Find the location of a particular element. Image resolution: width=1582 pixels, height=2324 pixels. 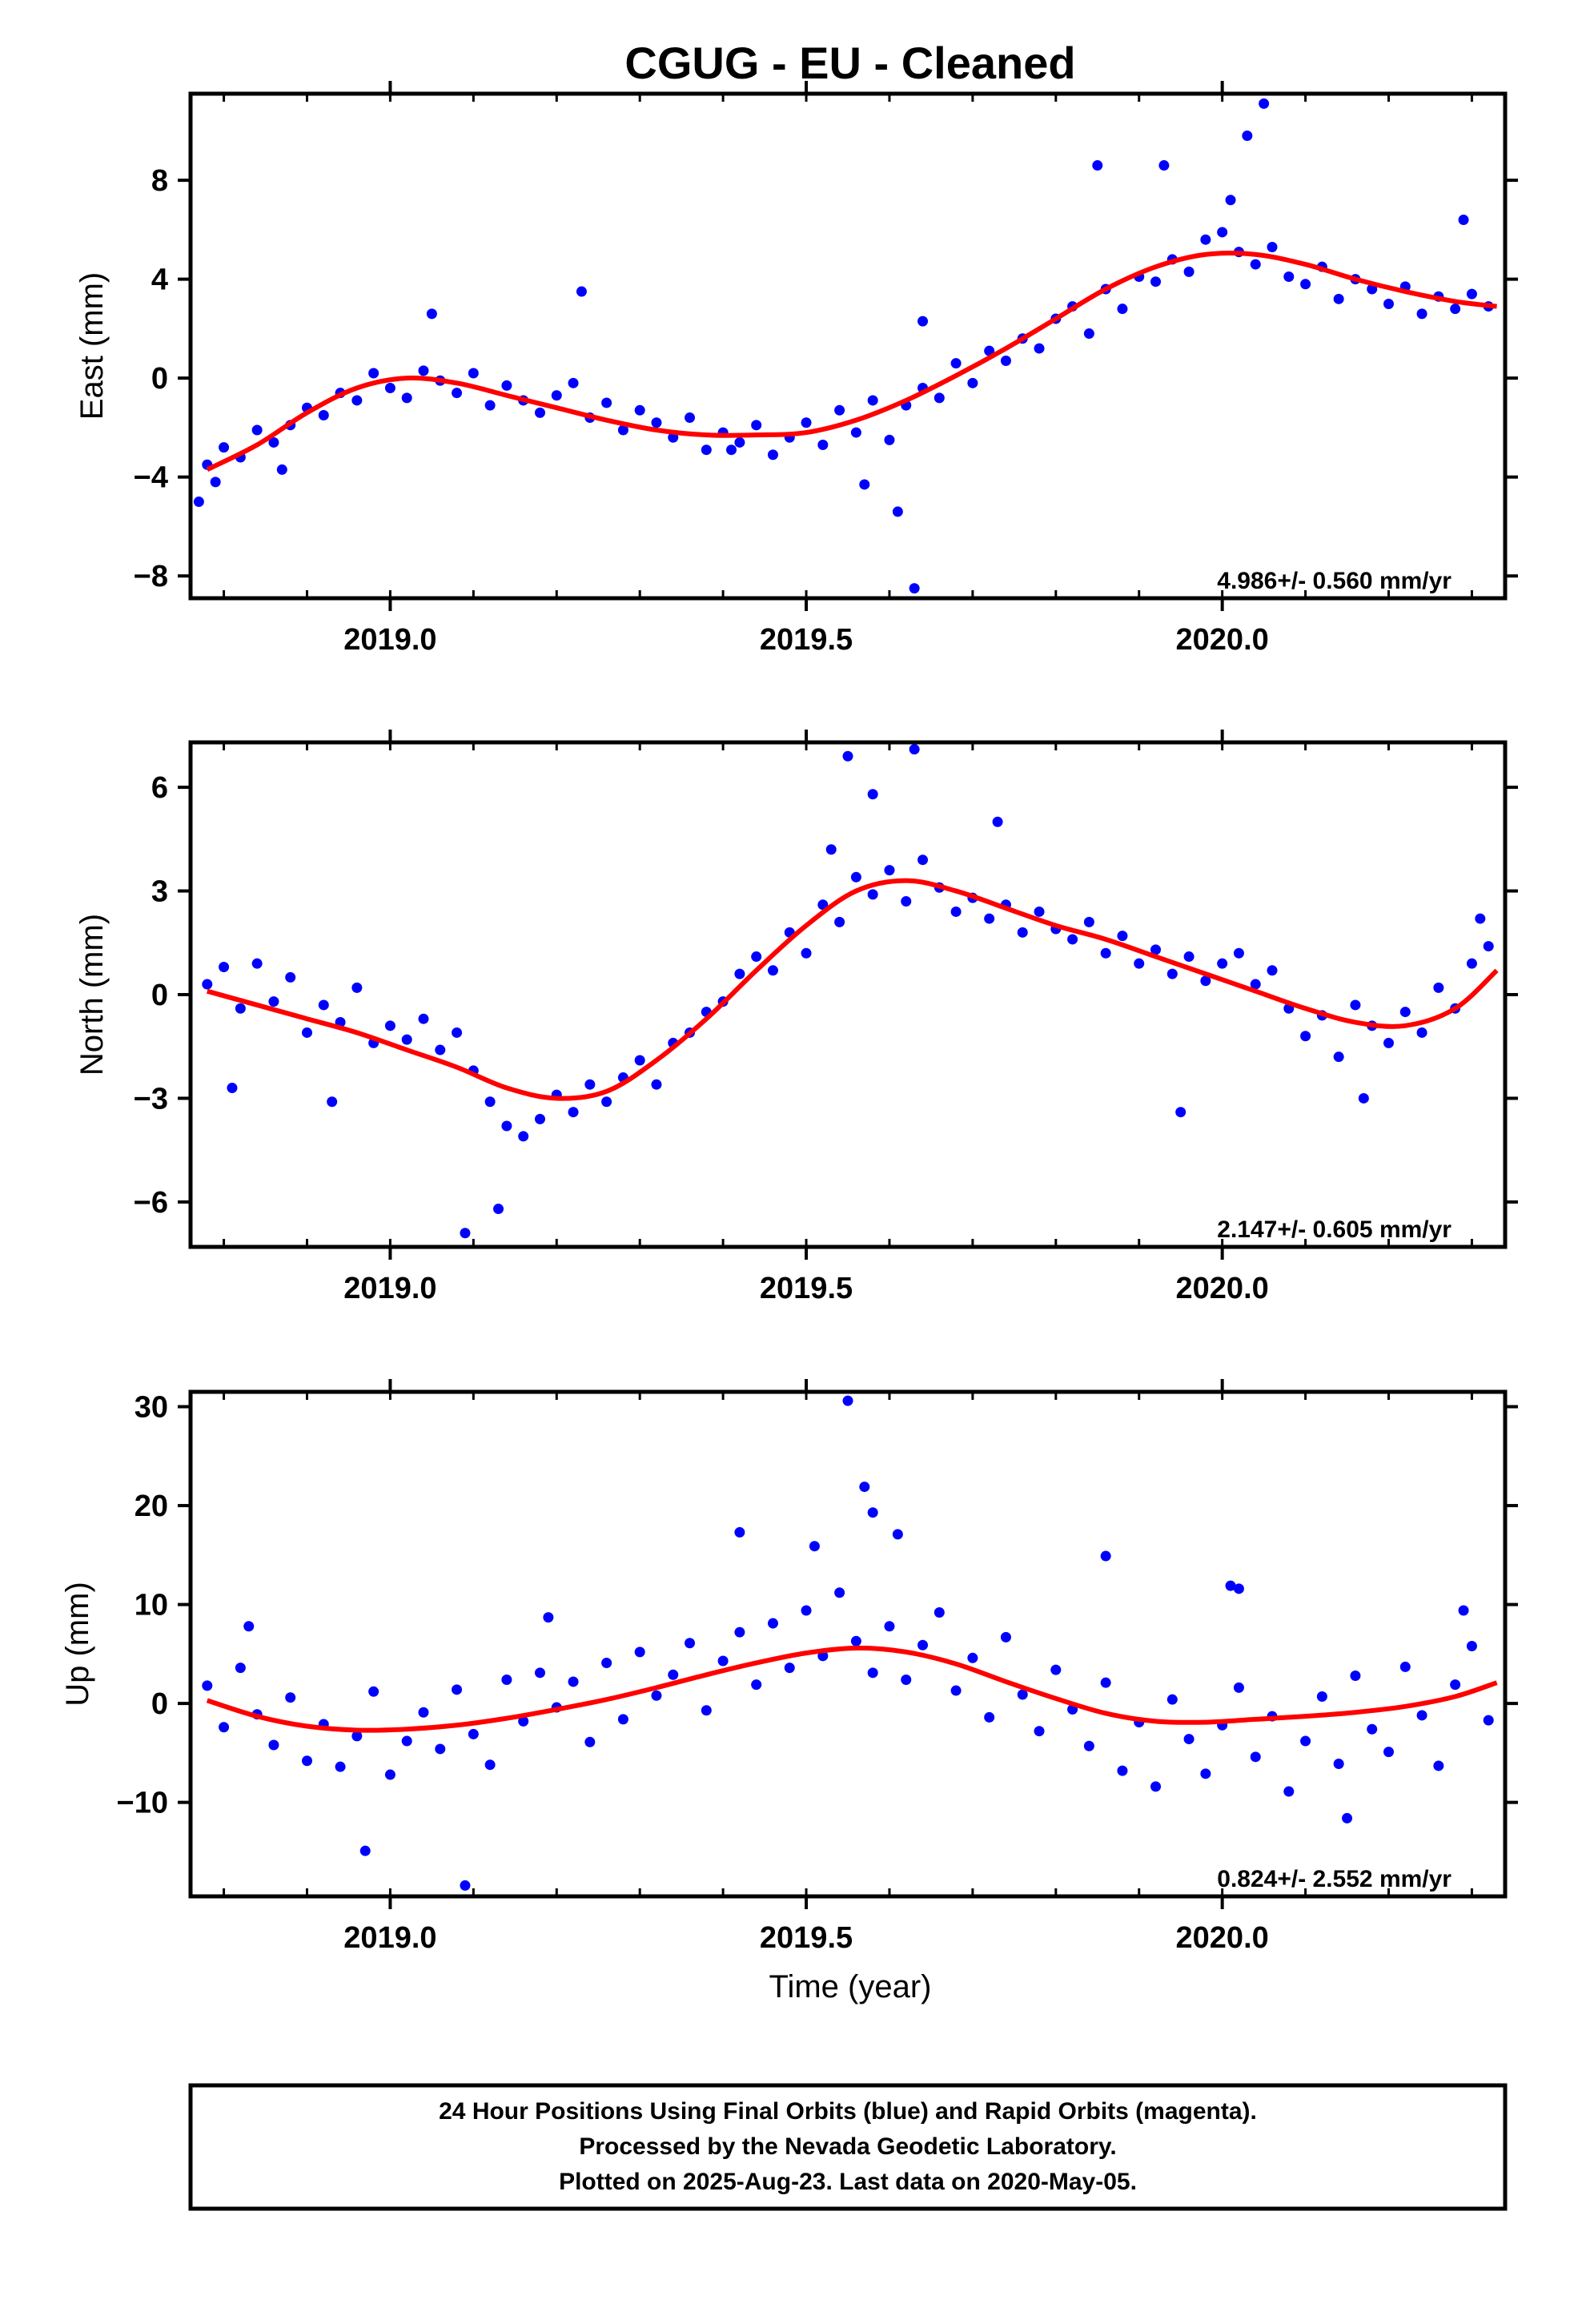

north-fit-curve is located at coordinates (852, 989).